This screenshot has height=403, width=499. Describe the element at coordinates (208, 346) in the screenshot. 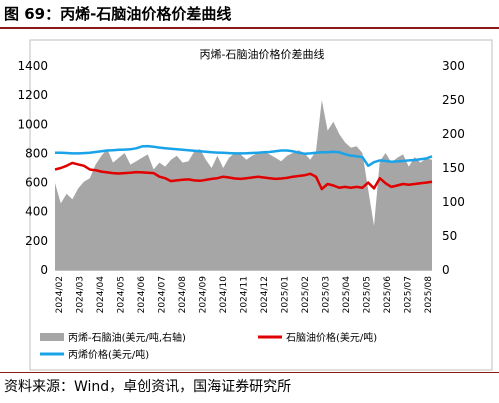

I see `legend: 丙烯-石脑油(美元/吨,右轴) 石脑油价格(美元/吨) 丙烯价格(美元/吨)` at that location.